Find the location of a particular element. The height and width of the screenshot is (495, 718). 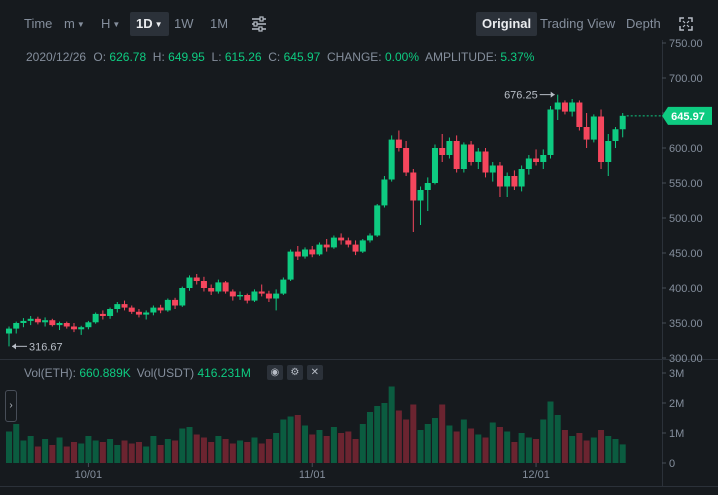

last-price-tag is located at coordinates (687, 115).